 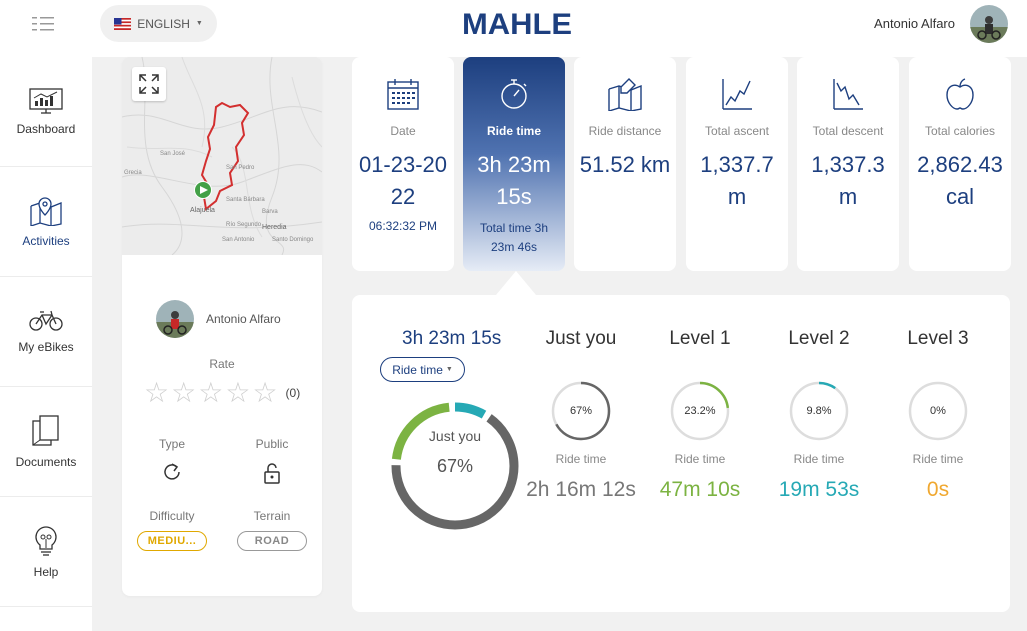 What do you see at coordinates (222, 364) in the screenshot?
I see `rate-label: Rate` at bounding box center [222, 364].